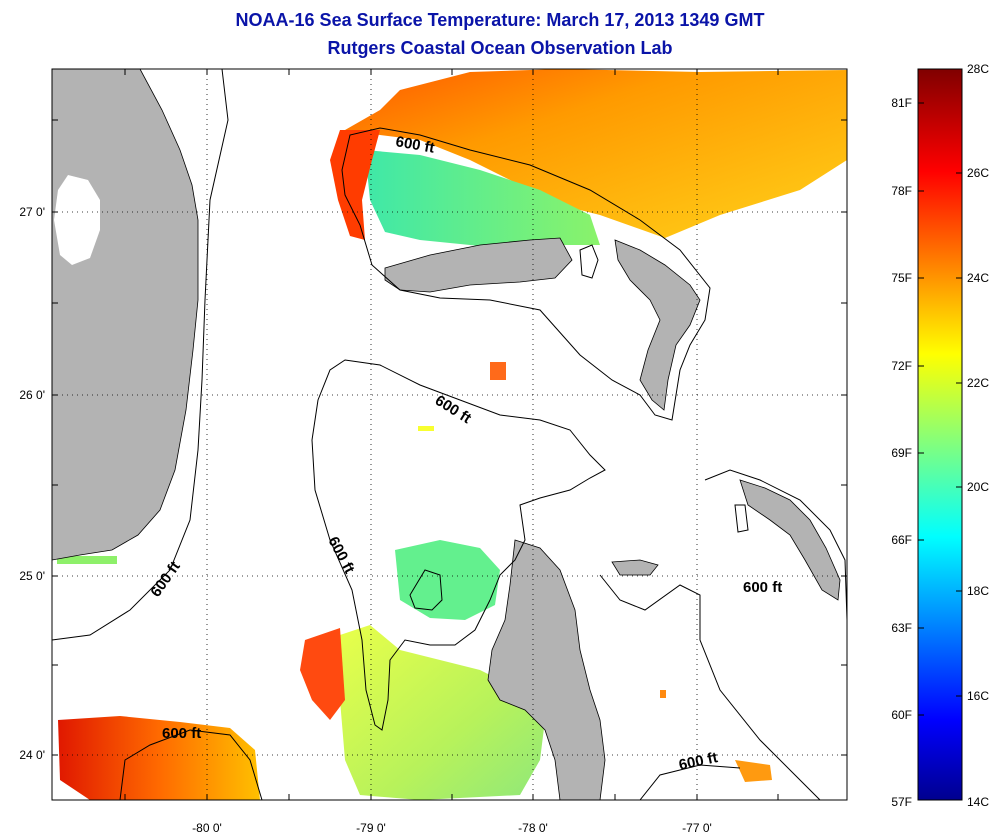 Image resolution: width=1000 pixels, height=840 pixels. What do you see at coordinates (710, 687) in the screenshot?
I see `isobath-line-east` at bounding box center [710, 687].